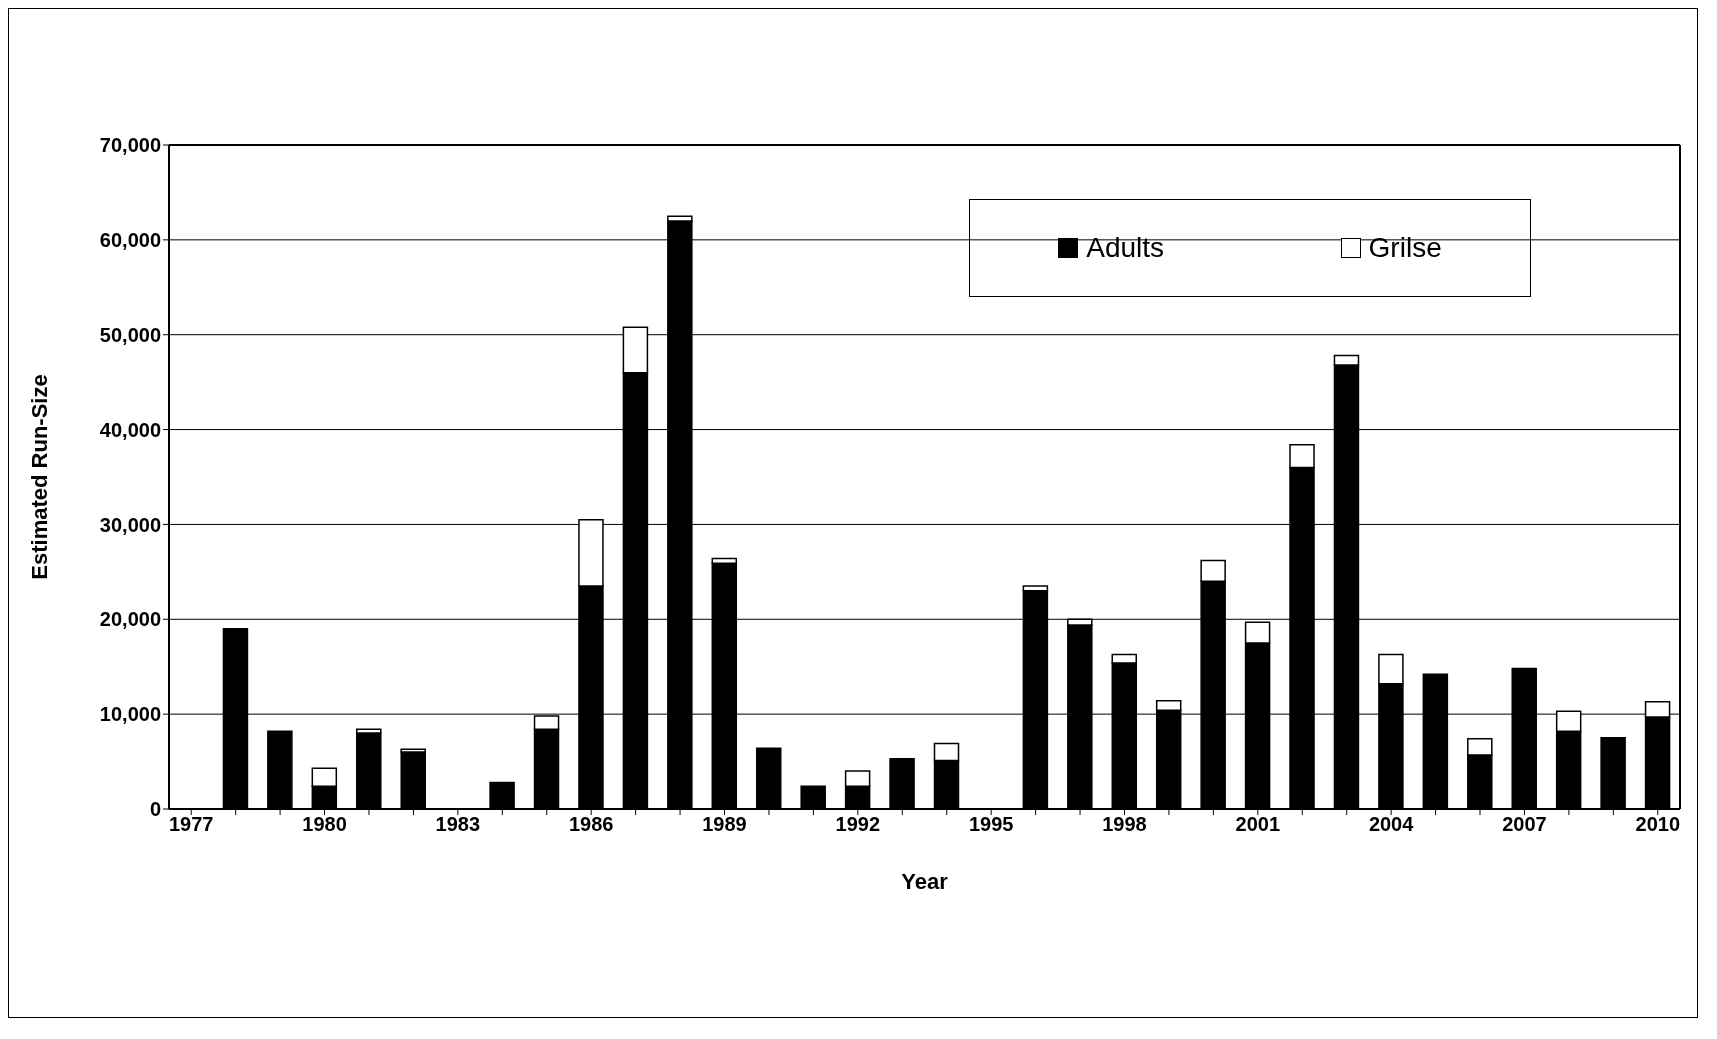  I want to click on y-tick-label: 70,000, so click(130, 145).